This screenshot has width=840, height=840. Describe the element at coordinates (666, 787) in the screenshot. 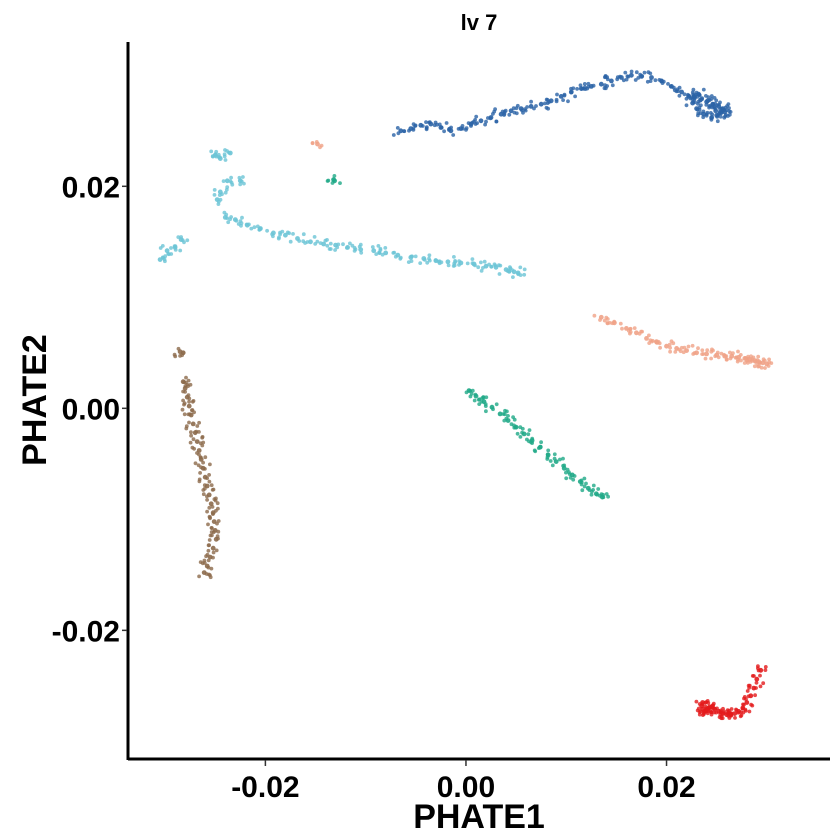

I see `x-tick-label: 0.02` at that location.